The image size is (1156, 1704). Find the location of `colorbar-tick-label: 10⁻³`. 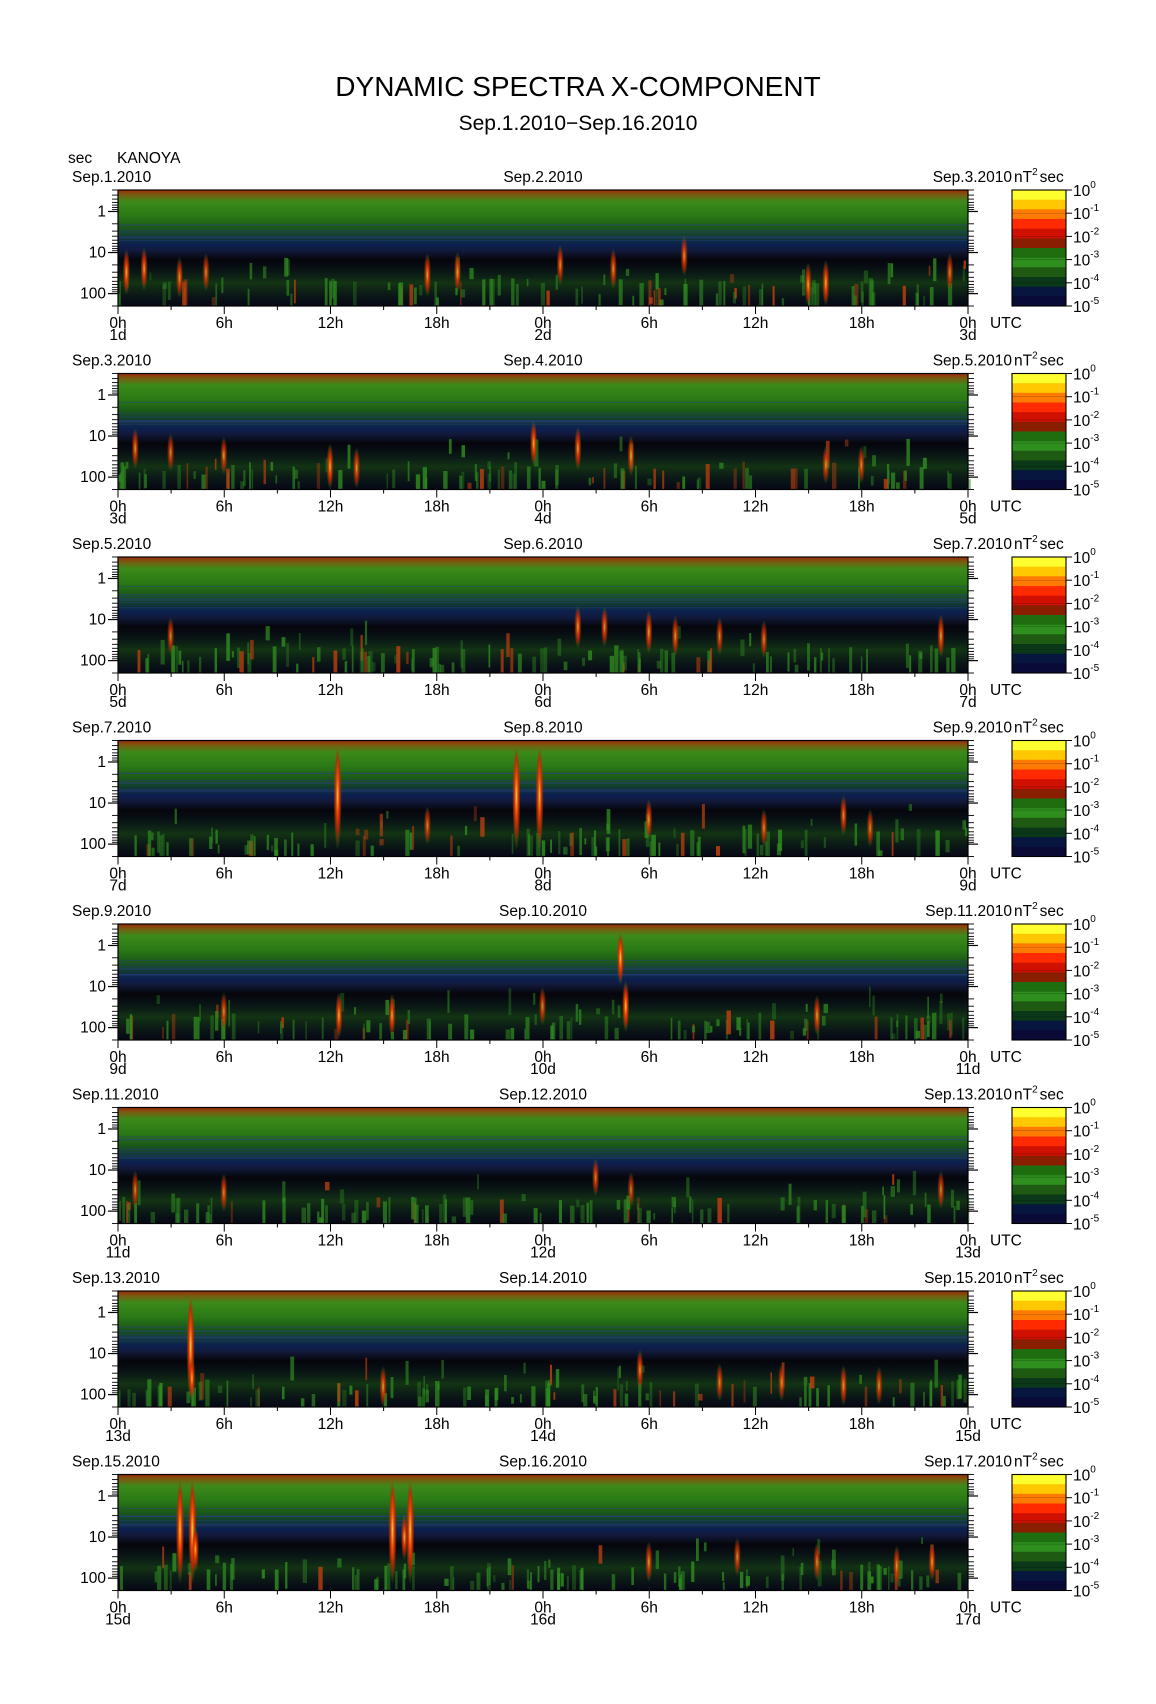

colorbar-tick-label: 10⁻³ is located at coordinates (1086, 260).